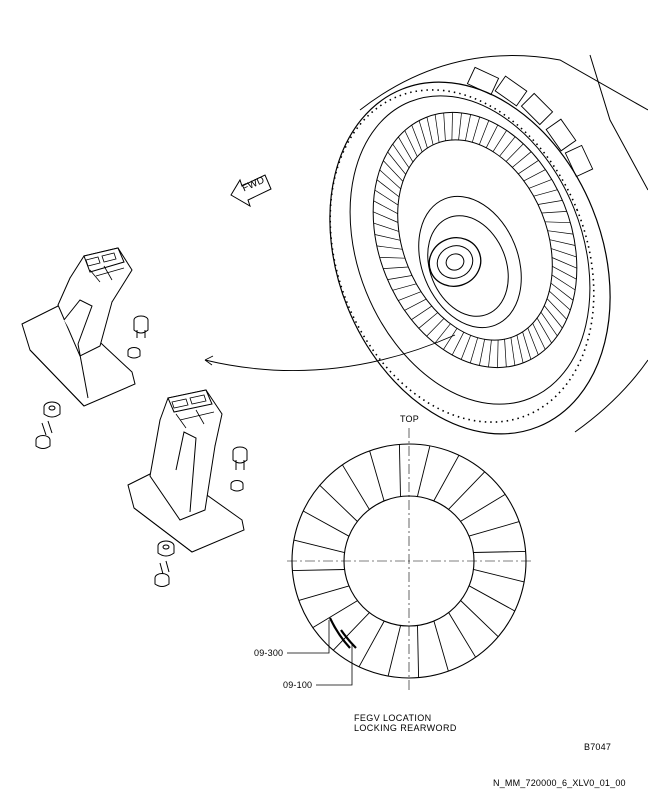 Image resolution: width=648 pixels, height=792 pixels. I want to click on ring-vane-lines, so click(409, 561).